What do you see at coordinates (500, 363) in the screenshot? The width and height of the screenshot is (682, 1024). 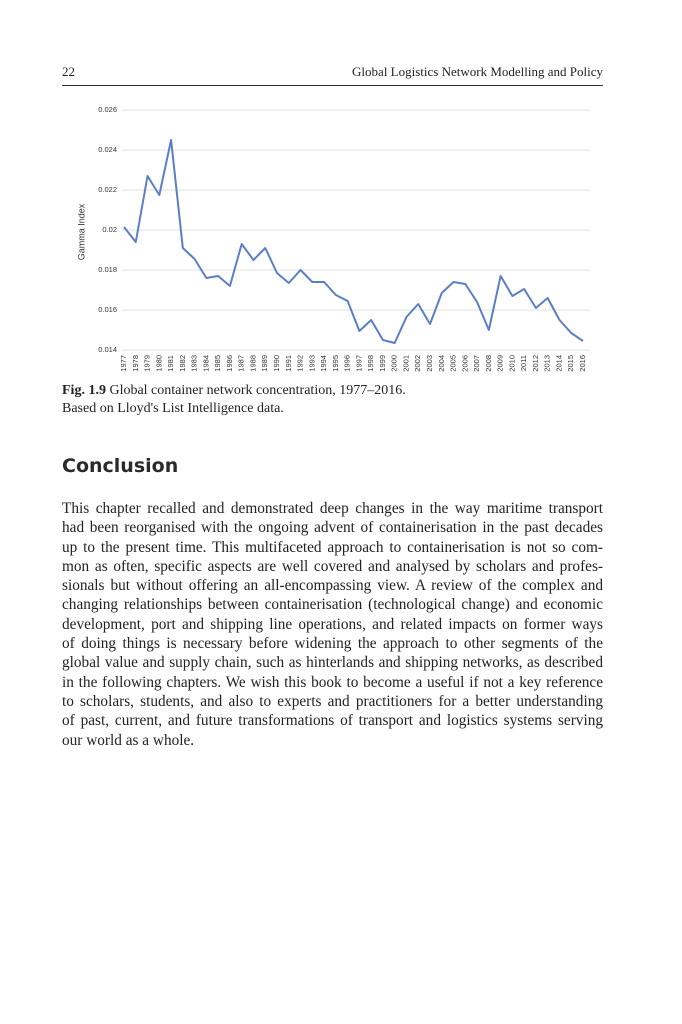 I see `x-tick-label: 2009` at bounding box center [500, 363].